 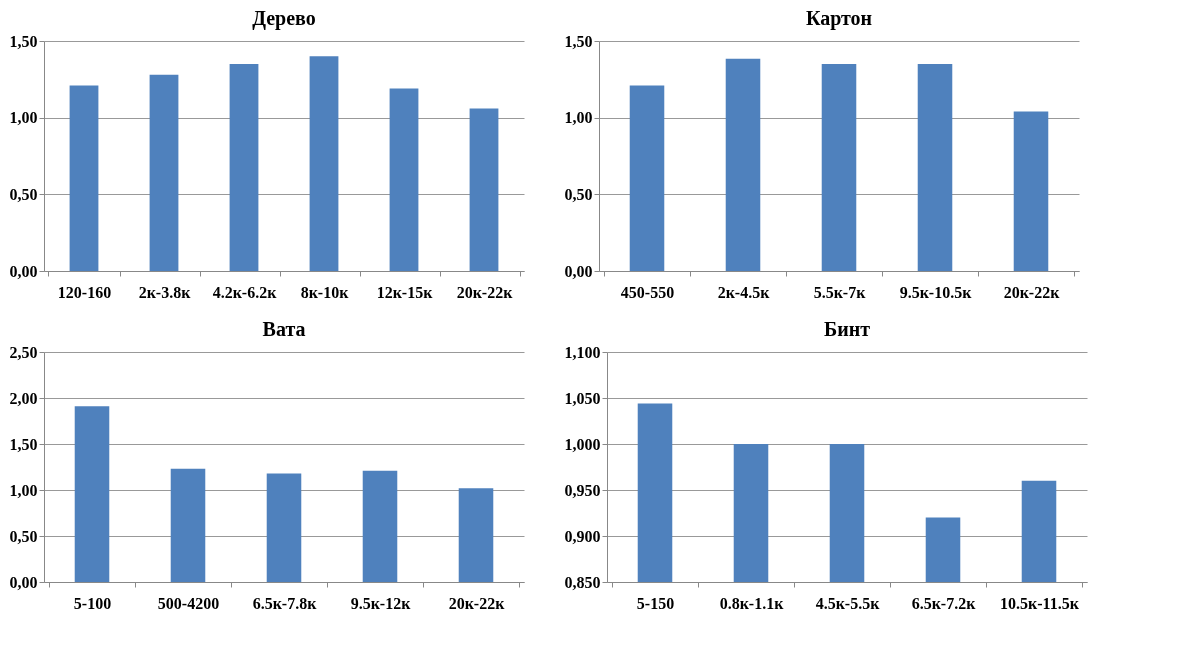 I want to click on y-tick-label: 0,950, so click(x=582, y=490).